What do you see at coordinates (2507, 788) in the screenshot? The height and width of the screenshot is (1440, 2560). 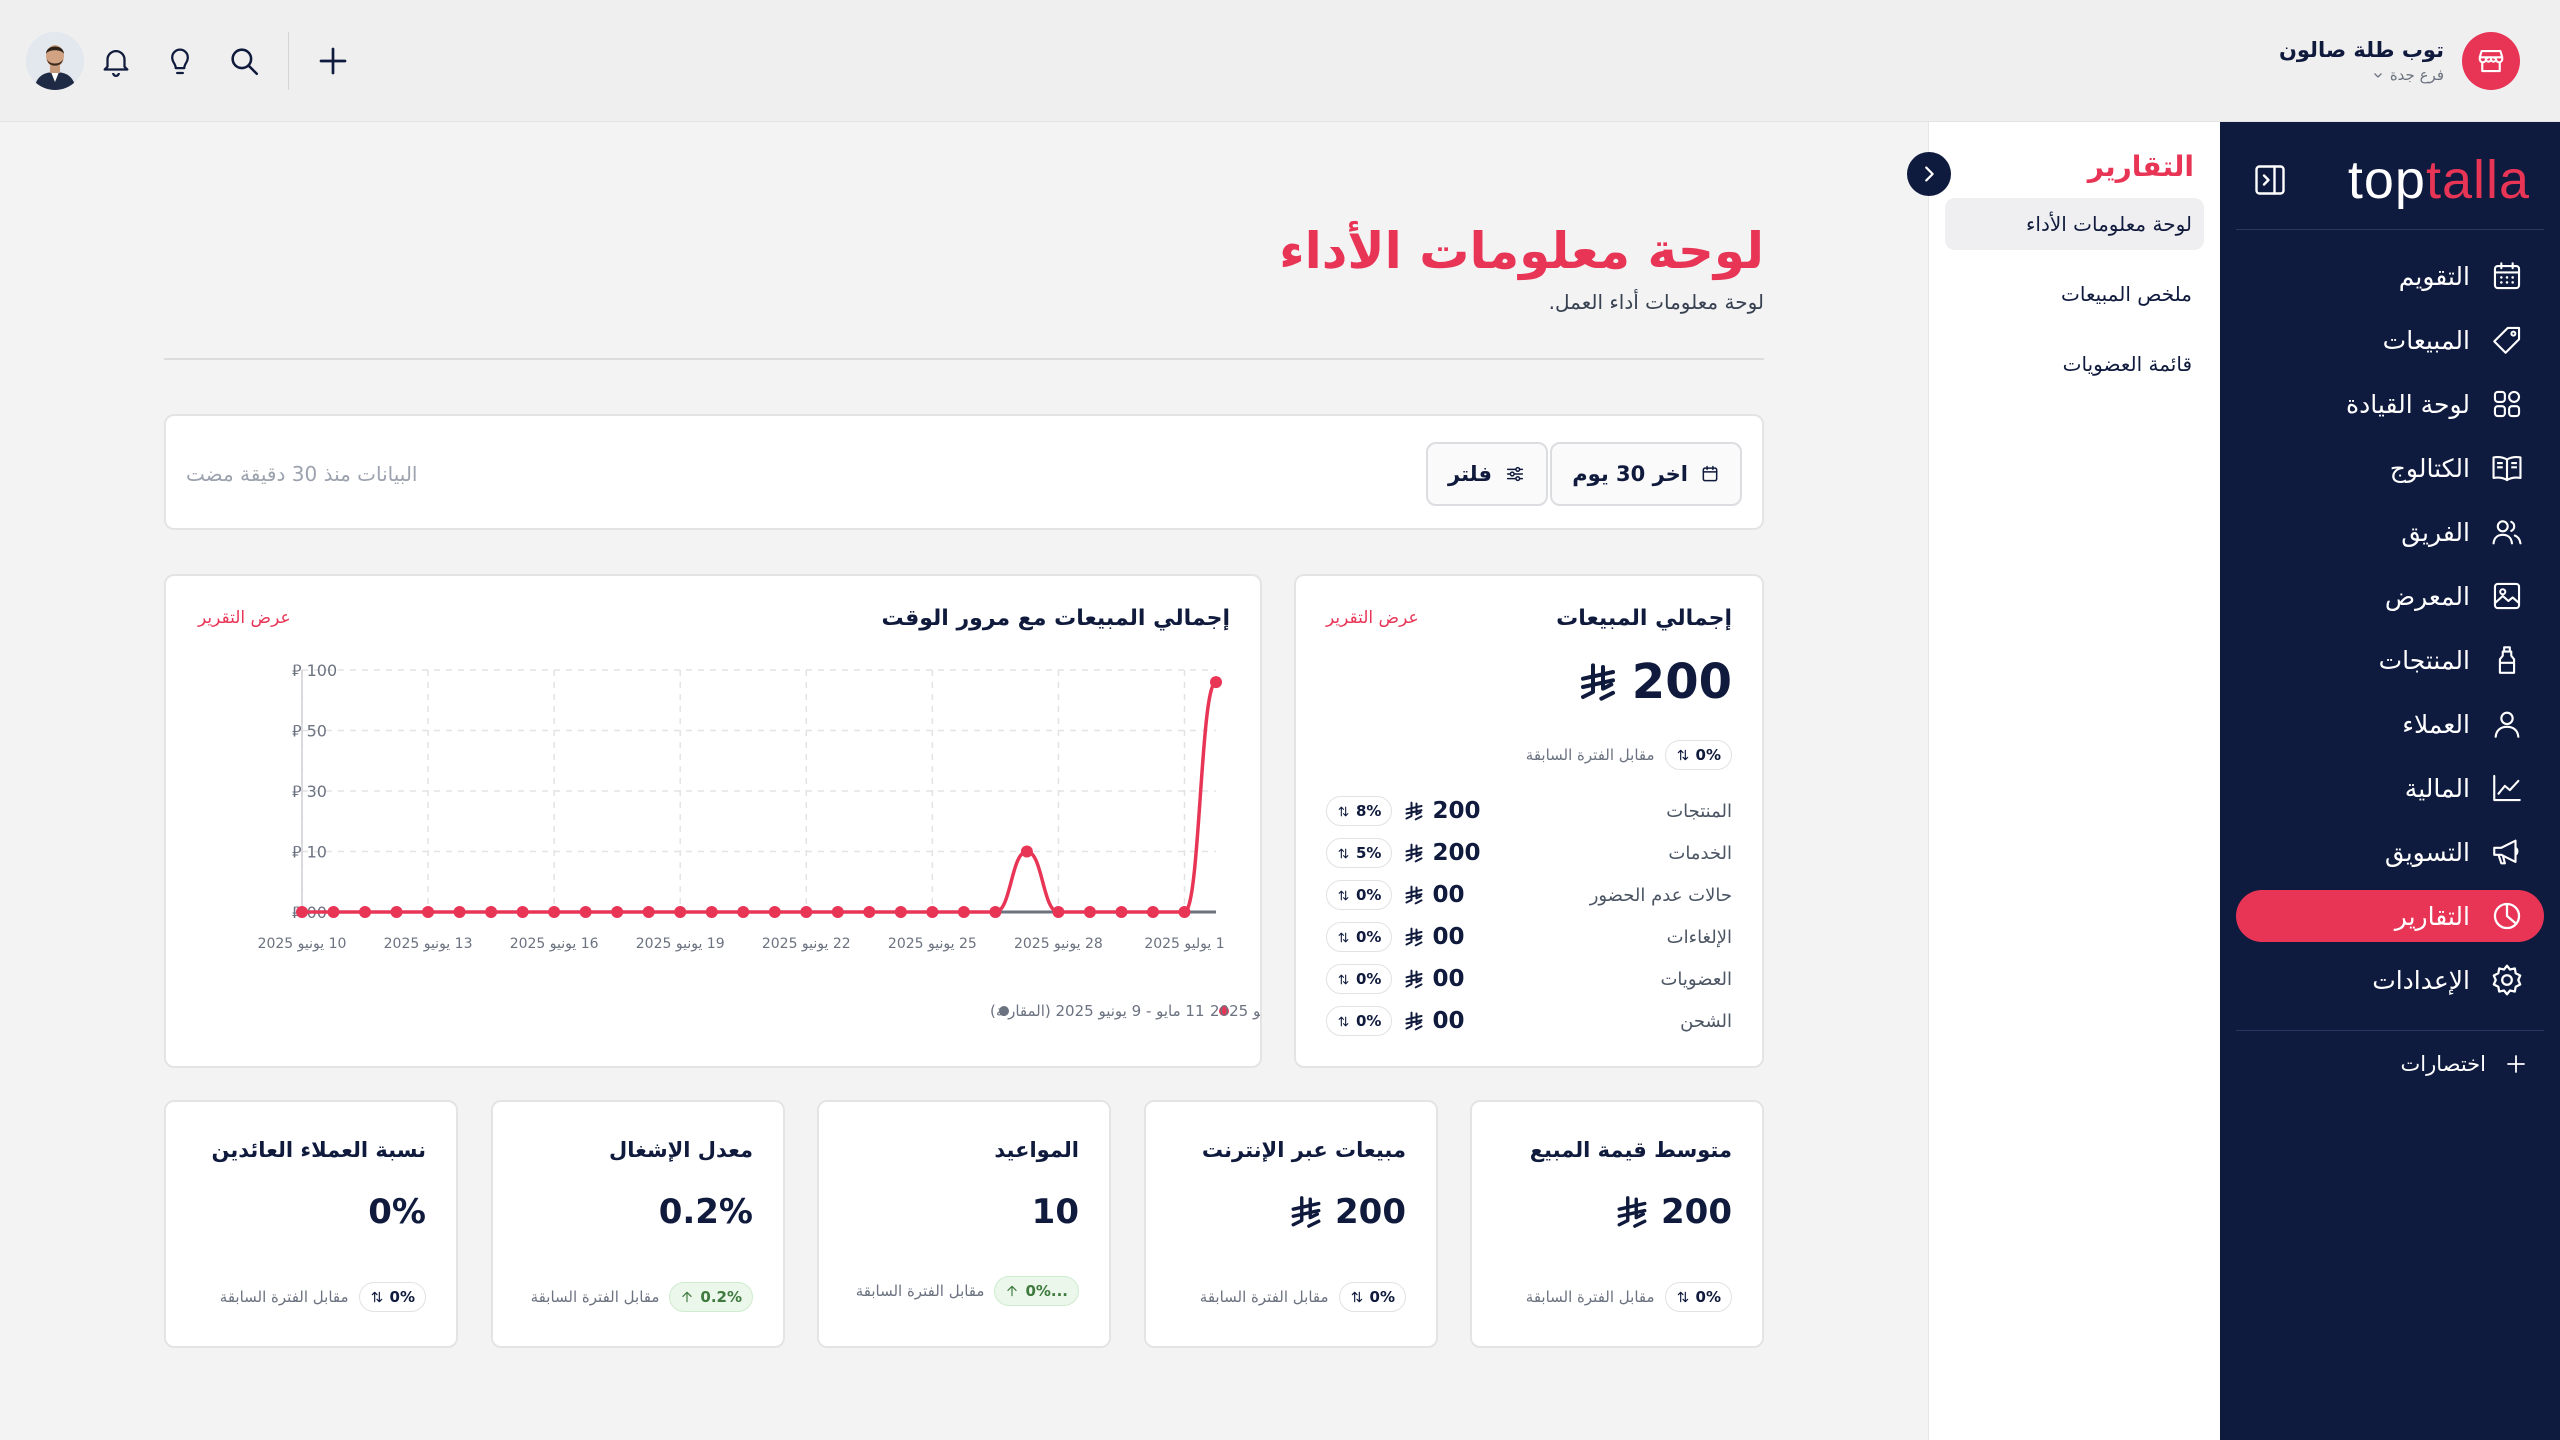 I see `trend-icon` at bounding box center [2507, 788].